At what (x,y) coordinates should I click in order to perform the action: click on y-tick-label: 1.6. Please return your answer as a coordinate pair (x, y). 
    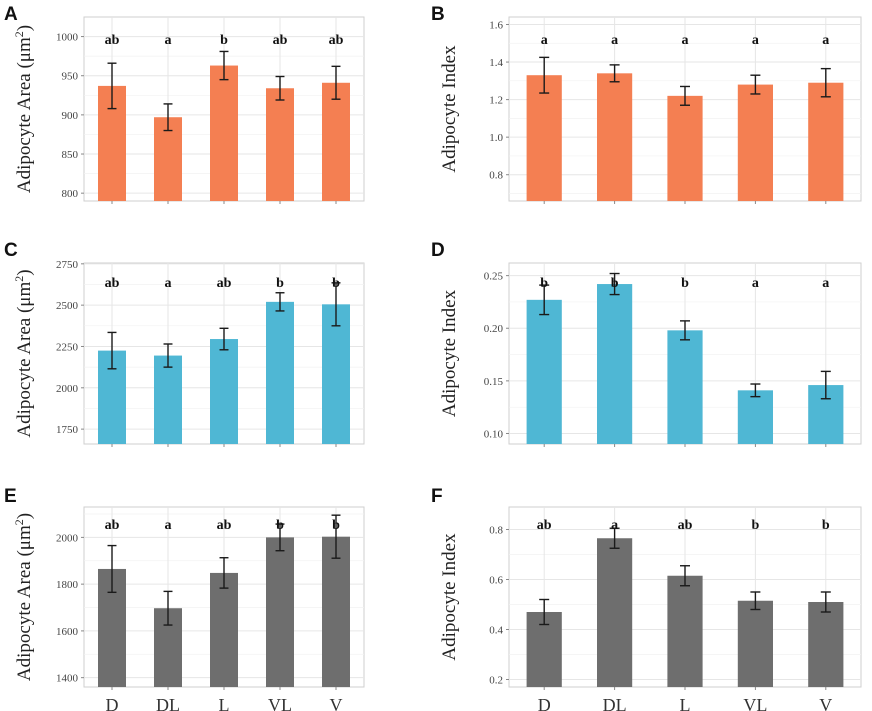
    Looking at the image, I should click on (496, 26).